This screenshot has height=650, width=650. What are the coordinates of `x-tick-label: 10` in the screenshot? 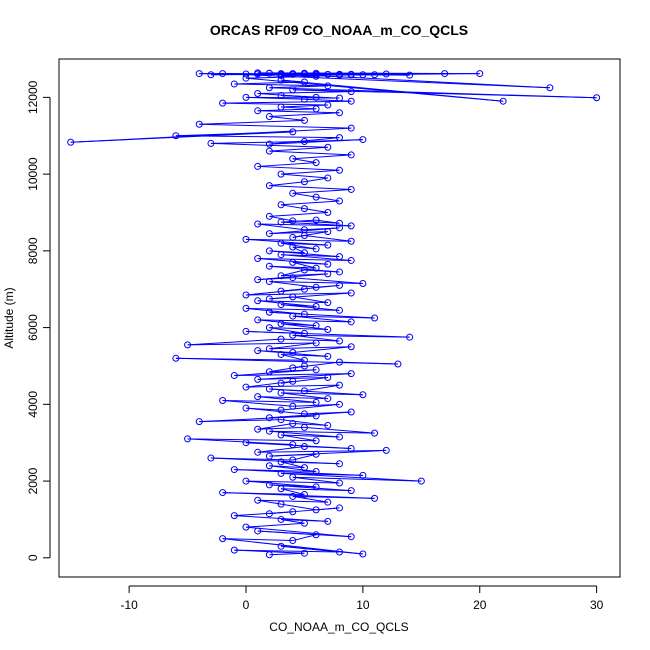 It's located at (363, 605).